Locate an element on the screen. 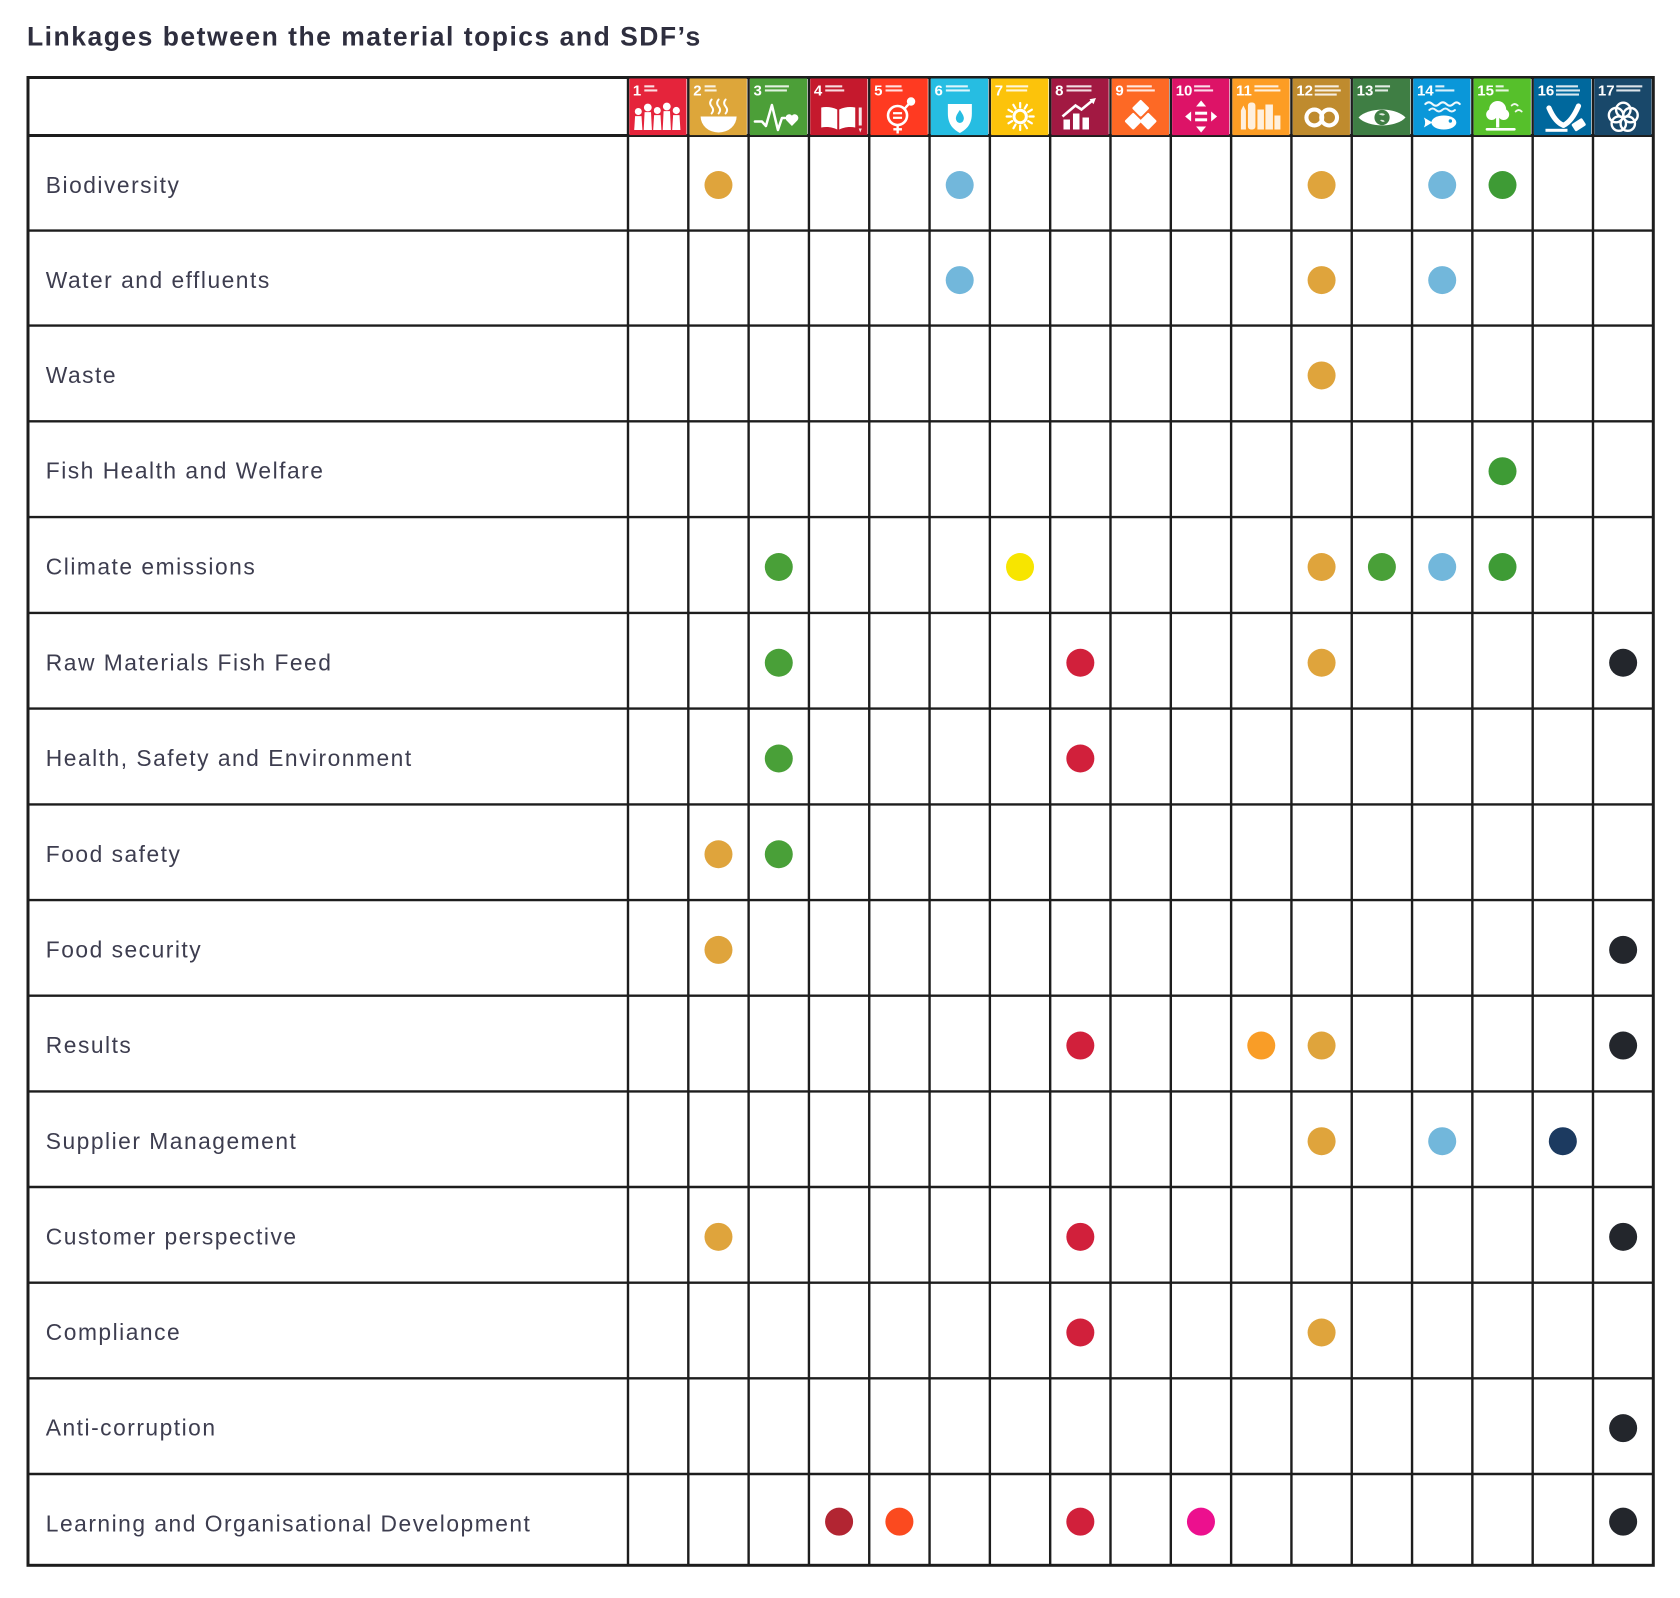 The image size is (1680, 1598). svg-text: 4 is located at coordinates (818, 91).